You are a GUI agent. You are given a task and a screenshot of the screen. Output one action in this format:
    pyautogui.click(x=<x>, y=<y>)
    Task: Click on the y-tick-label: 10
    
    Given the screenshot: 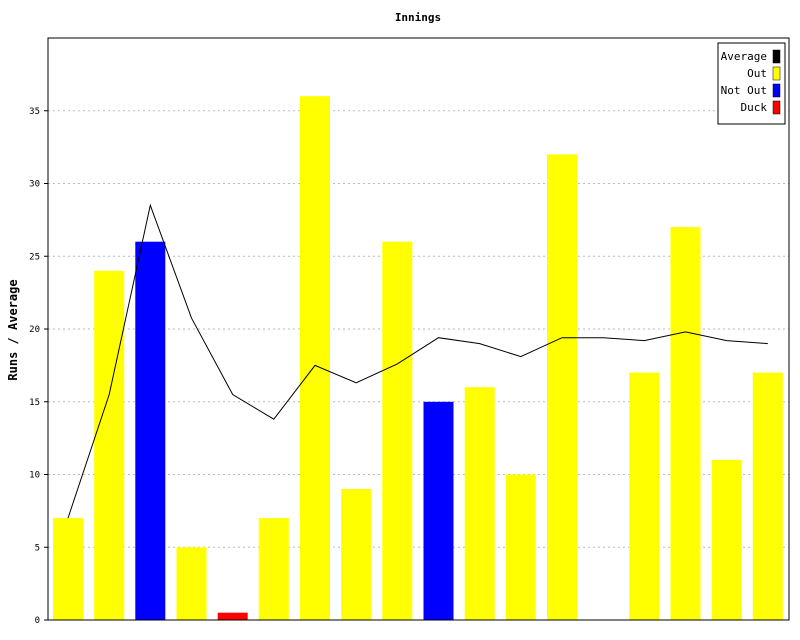 What is the action you would take?
    pyautogui.click(x=34, y=476)
    